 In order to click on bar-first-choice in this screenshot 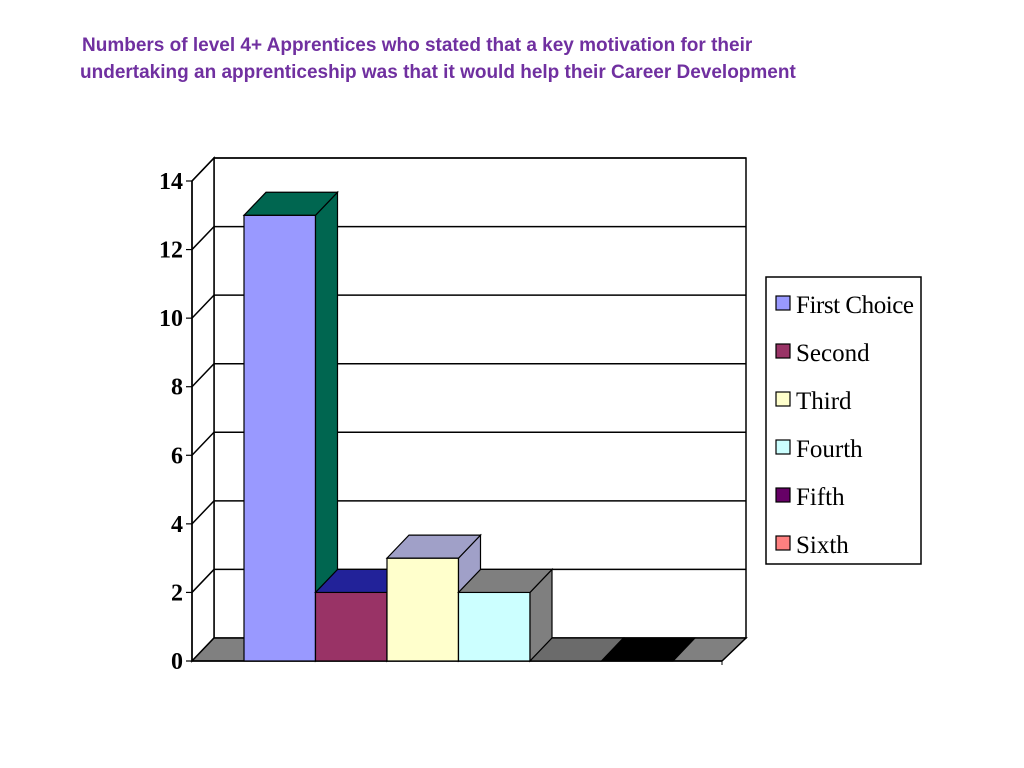, I will do `click(290, 426)`.